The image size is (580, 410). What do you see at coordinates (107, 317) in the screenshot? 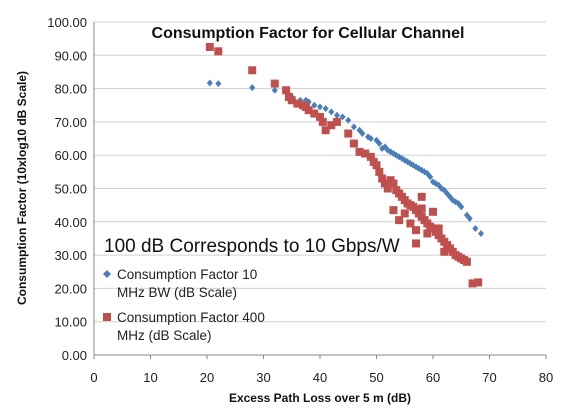
I see `legend-marker-400mhz` at bounding box center [107, 317].